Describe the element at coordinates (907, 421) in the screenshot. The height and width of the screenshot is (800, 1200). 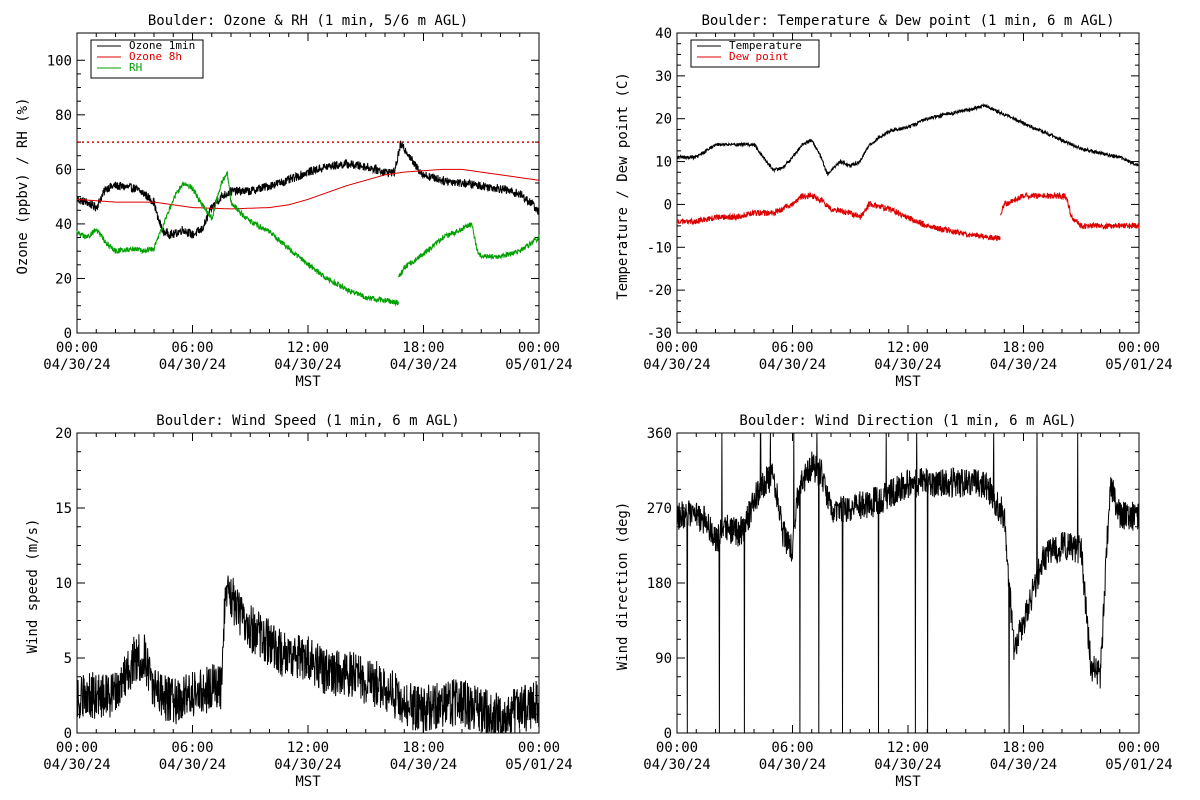
I see `chart-title: Boulder: Wind Direction (1 min, 6 m AGL)` at that location.